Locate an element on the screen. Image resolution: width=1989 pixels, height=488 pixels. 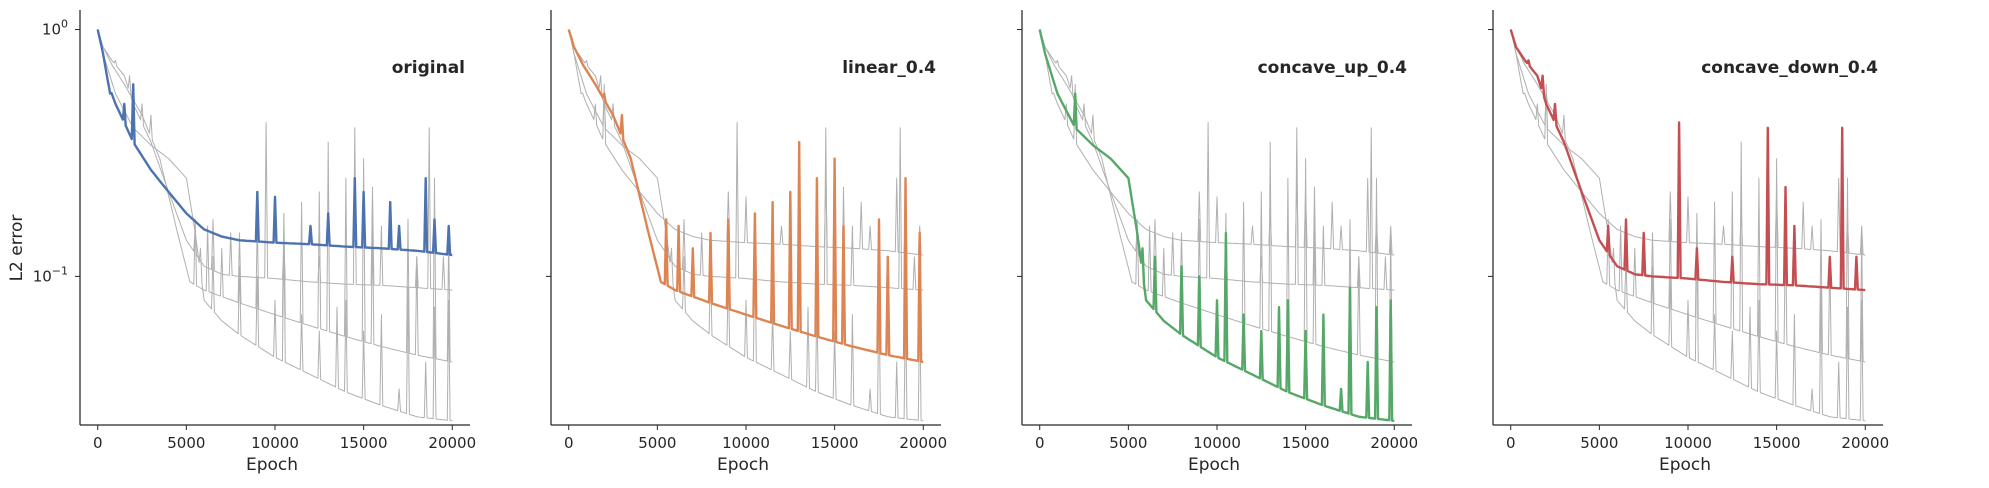
y-axis-label: L2 error is located at coordinates (17, 248).